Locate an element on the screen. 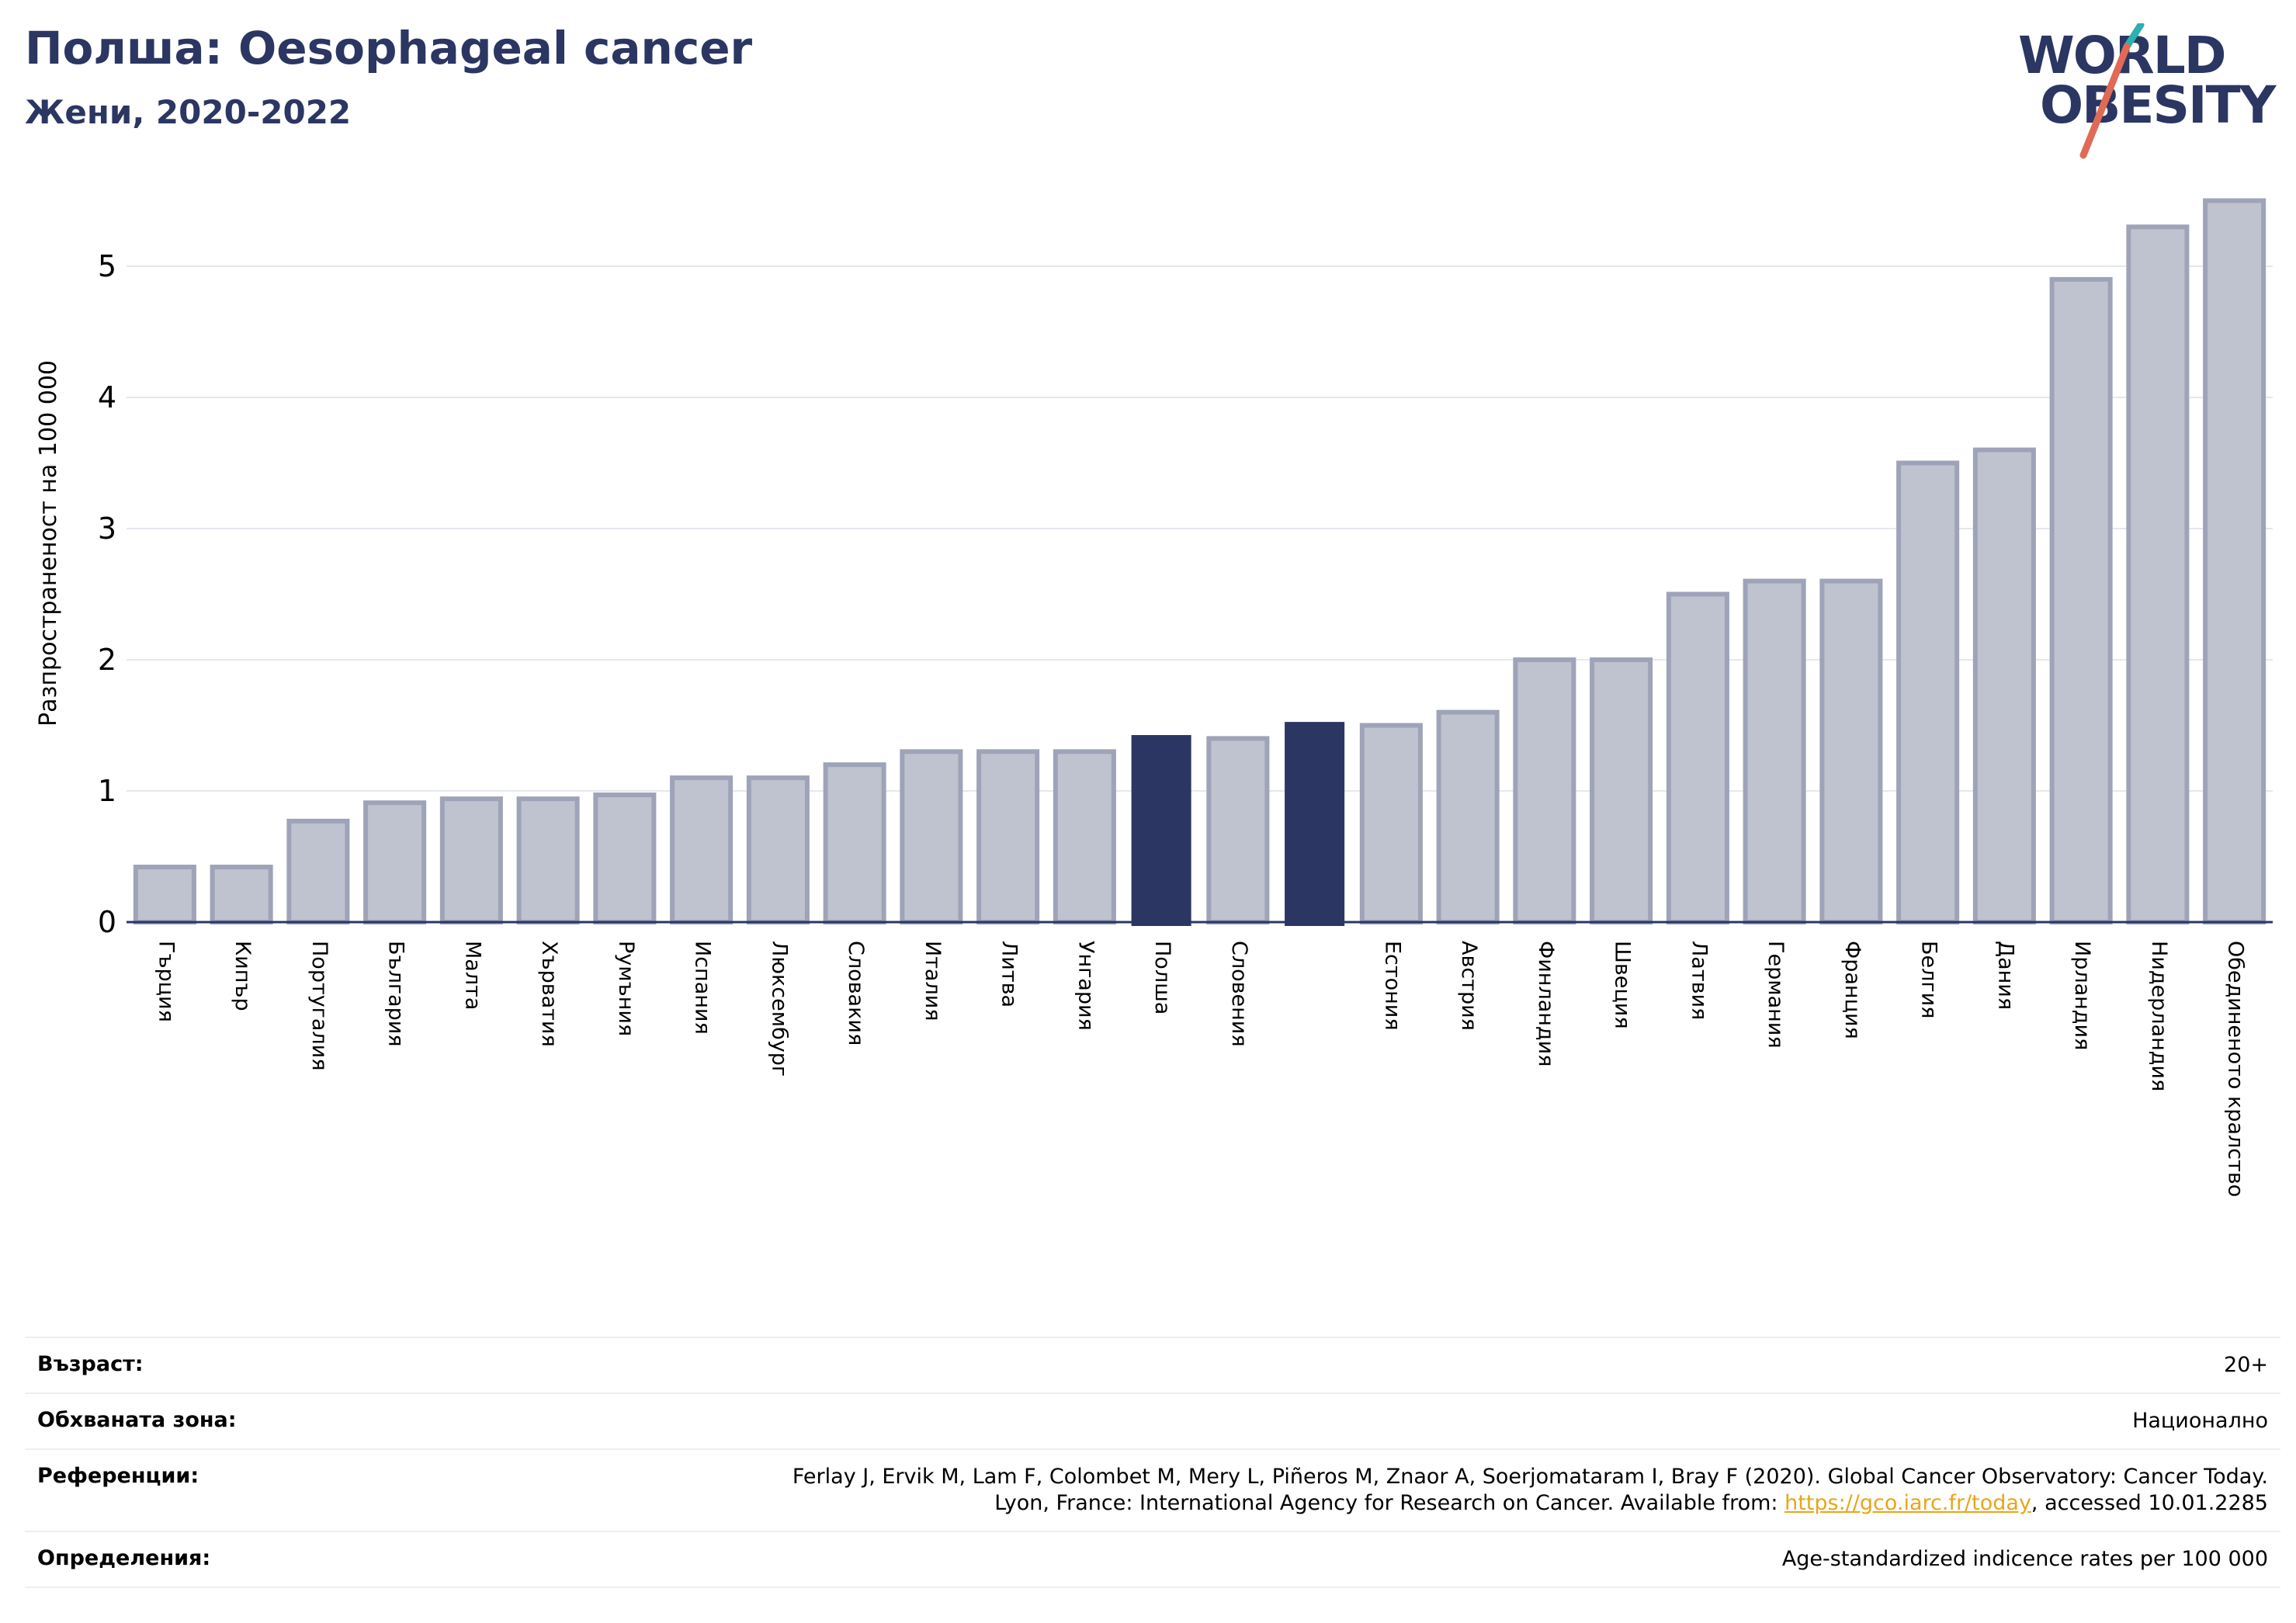 This screenshot has height=1623, width=2296. x-tick-label: България is located at coordinates (396, 994).